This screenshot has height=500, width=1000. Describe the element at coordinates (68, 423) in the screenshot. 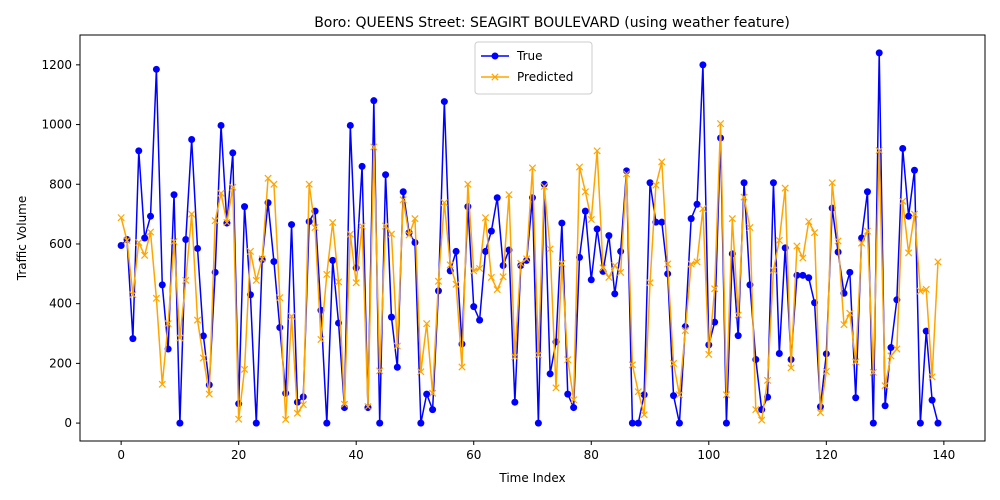

I see `y-tick-label: 0` at that location.